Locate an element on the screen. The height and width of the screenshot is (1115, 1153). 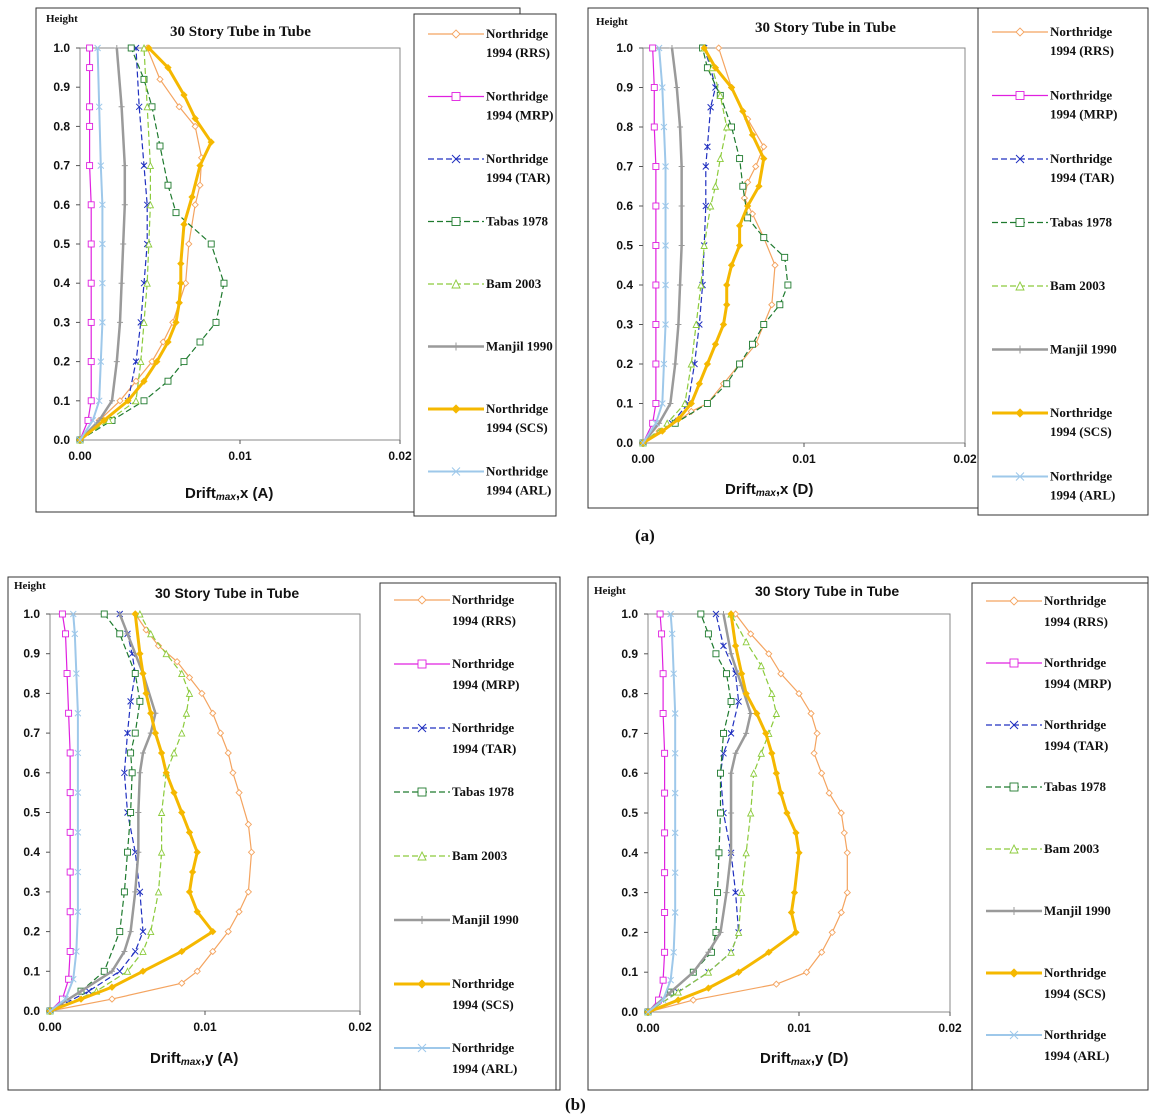
x-axis-label-main: Drift is located at coordinates (200, 493).